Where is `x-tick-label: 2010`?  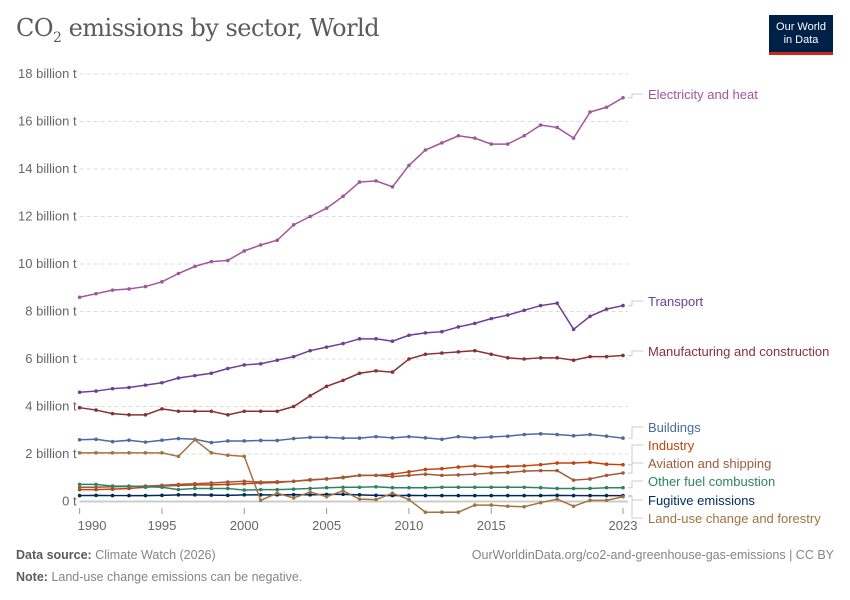
x-tick-label: 2010 is located at coordinates (408, 525).